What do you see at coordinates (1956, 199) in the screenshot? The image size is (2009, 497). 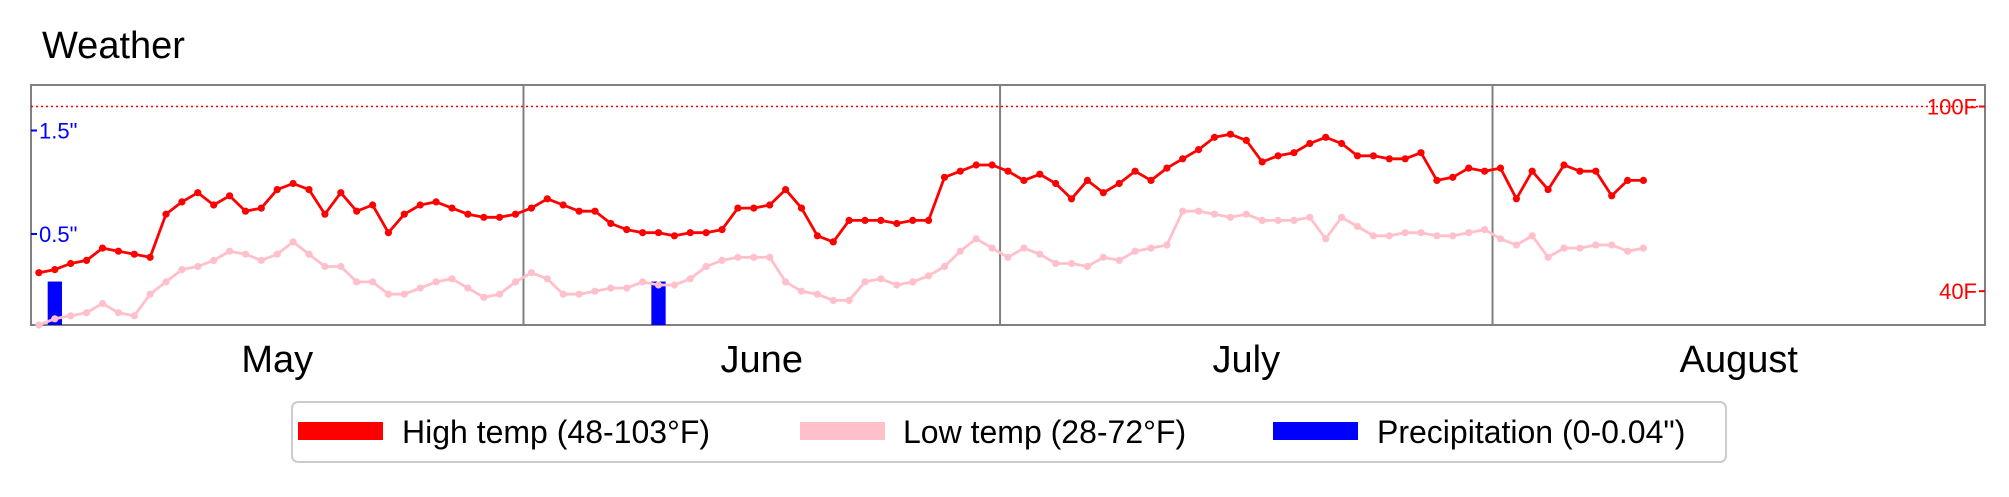 I see `temperature-axis-ticks: 40F 100F` at bounding box center [1956, 199].